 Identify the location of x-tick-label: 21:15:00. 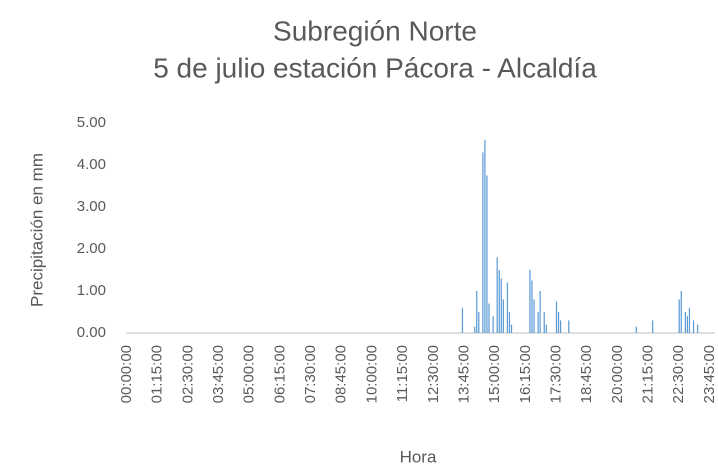
(648, 374).